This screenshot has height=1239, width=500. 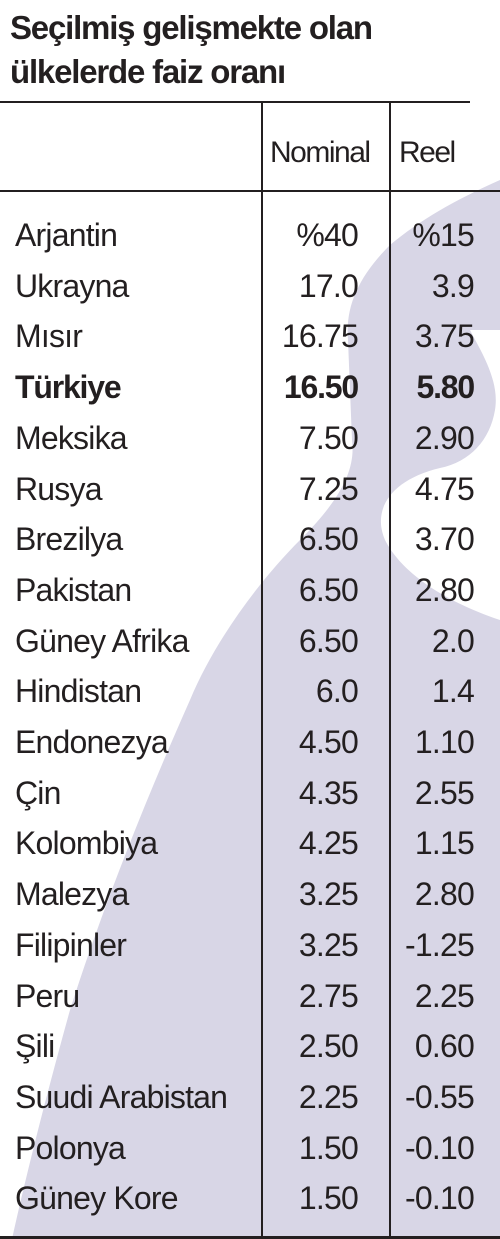 I want to click on country-cell: Peru, so click(x=47, y=995).